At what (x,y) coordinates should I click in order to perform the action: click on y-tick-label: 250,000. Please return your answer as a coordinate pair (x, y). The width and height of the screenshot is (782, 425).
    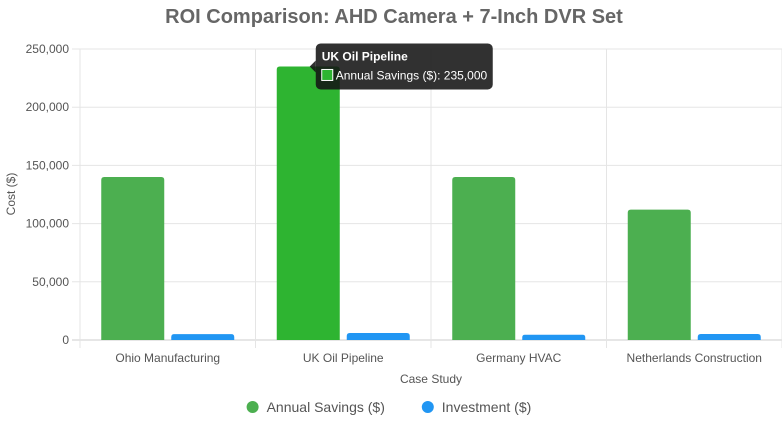
    Looking at the image, I should click on (48, 49).